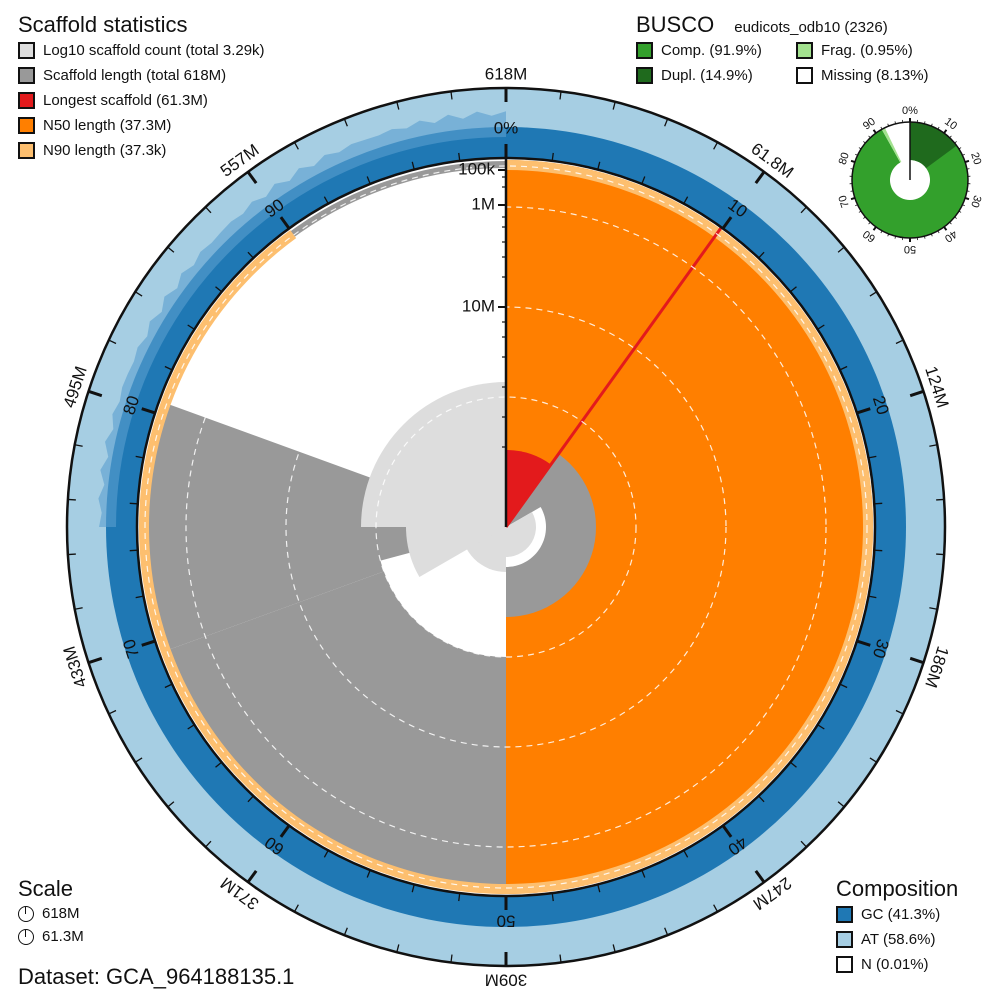 This screenshot has height=1006, width=1000. I want to click on legend-item-gc: GC (41.3%), so click(897, 914).